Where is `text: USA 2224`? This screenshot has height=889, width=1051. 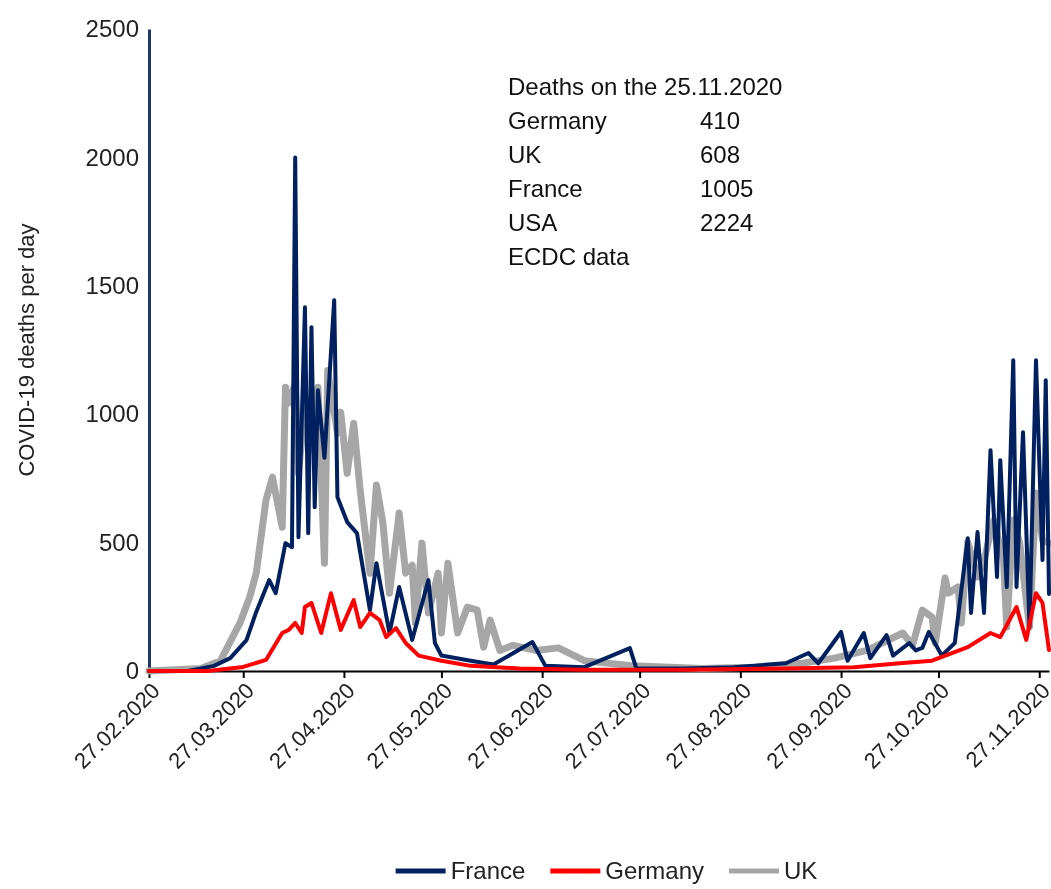 text: USA 2224 is located at coordinates (631, 222).